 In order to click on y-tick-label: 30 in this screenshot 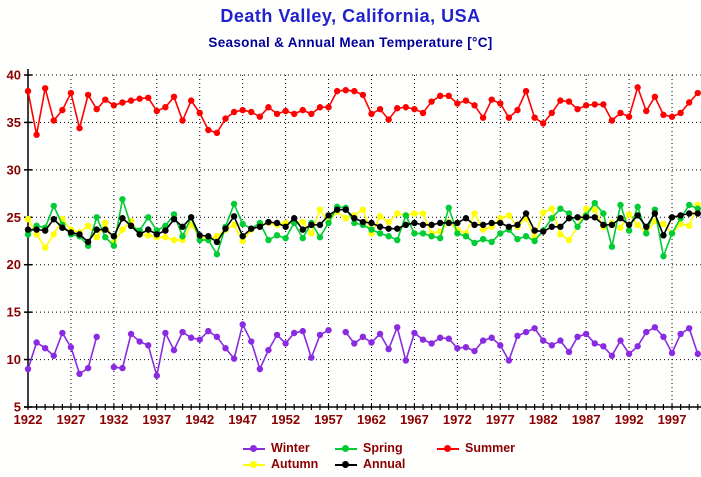, I will do `click(14, 169)`.